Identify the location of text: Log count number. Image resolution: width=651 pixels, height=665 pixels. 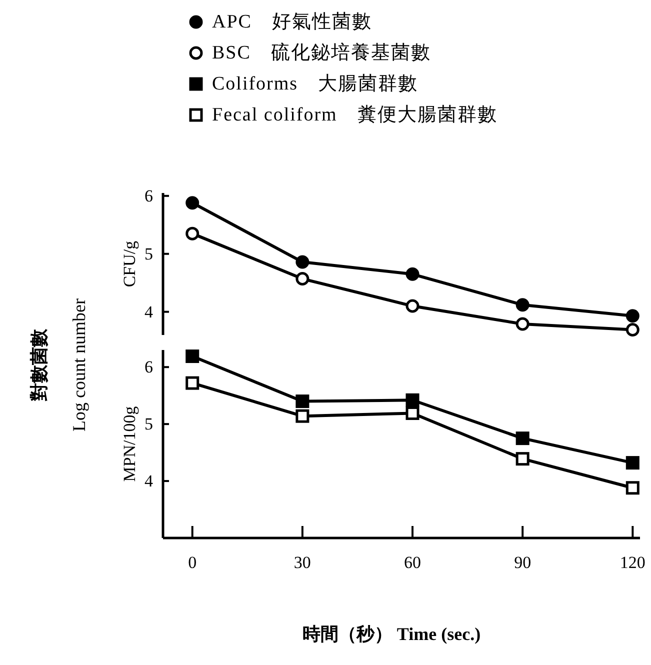
(79, 365).